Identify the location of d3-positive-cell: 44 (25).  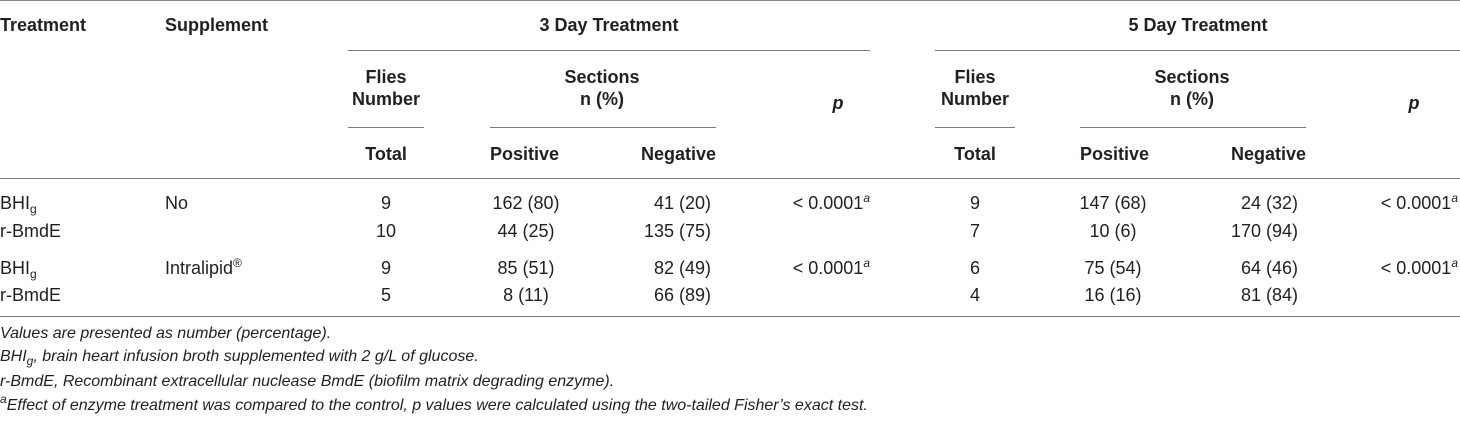
(526, 231).